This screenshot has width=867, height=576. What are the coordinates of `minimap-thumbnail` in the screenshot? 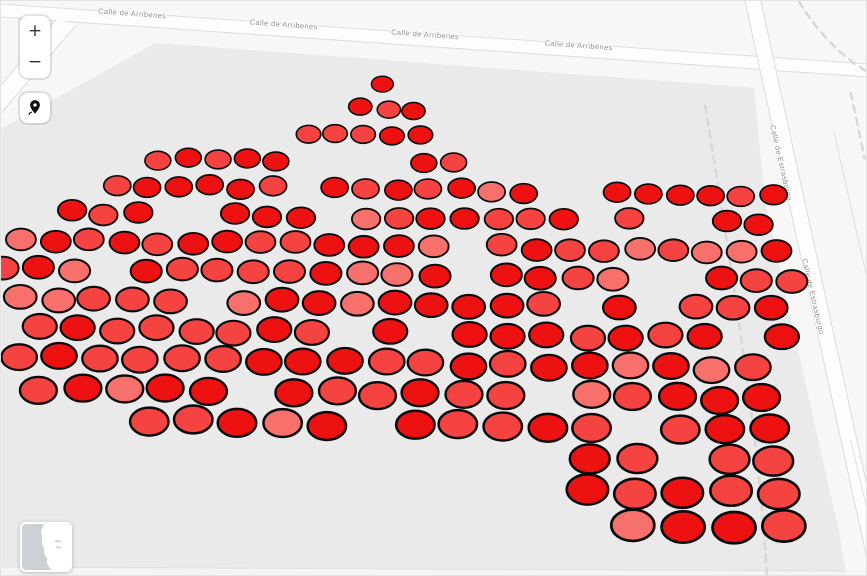 It's located at (46, 547).